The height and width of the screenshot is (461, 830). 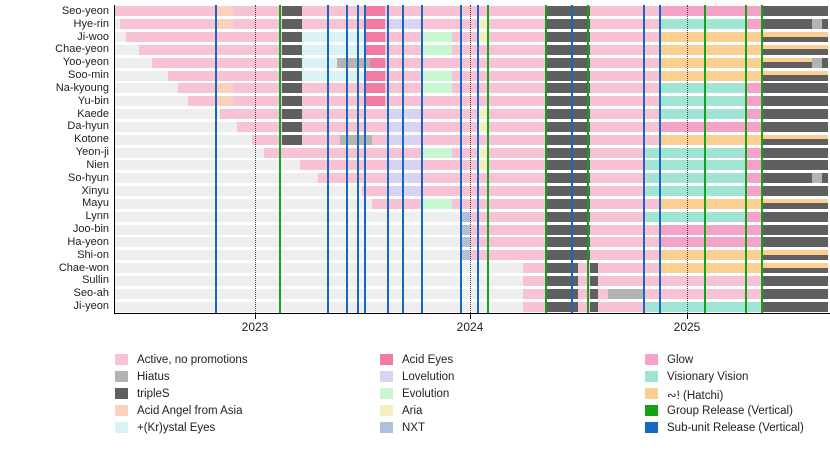 What do you see at coordinates (428, 360) in the screenshot?
I see `legend-label: Acid Eyes` at bounding box center [428, 360].